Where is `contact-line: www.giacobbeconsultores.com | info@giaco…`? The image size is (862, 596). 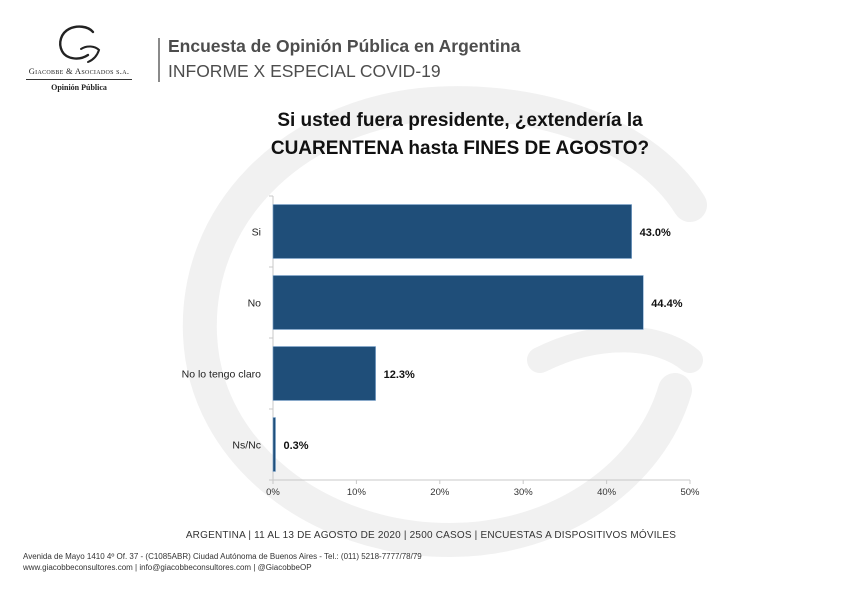 contact-line: www.giacobbeconsultores.com | info@giaco… is located at coordinates (167, 567).